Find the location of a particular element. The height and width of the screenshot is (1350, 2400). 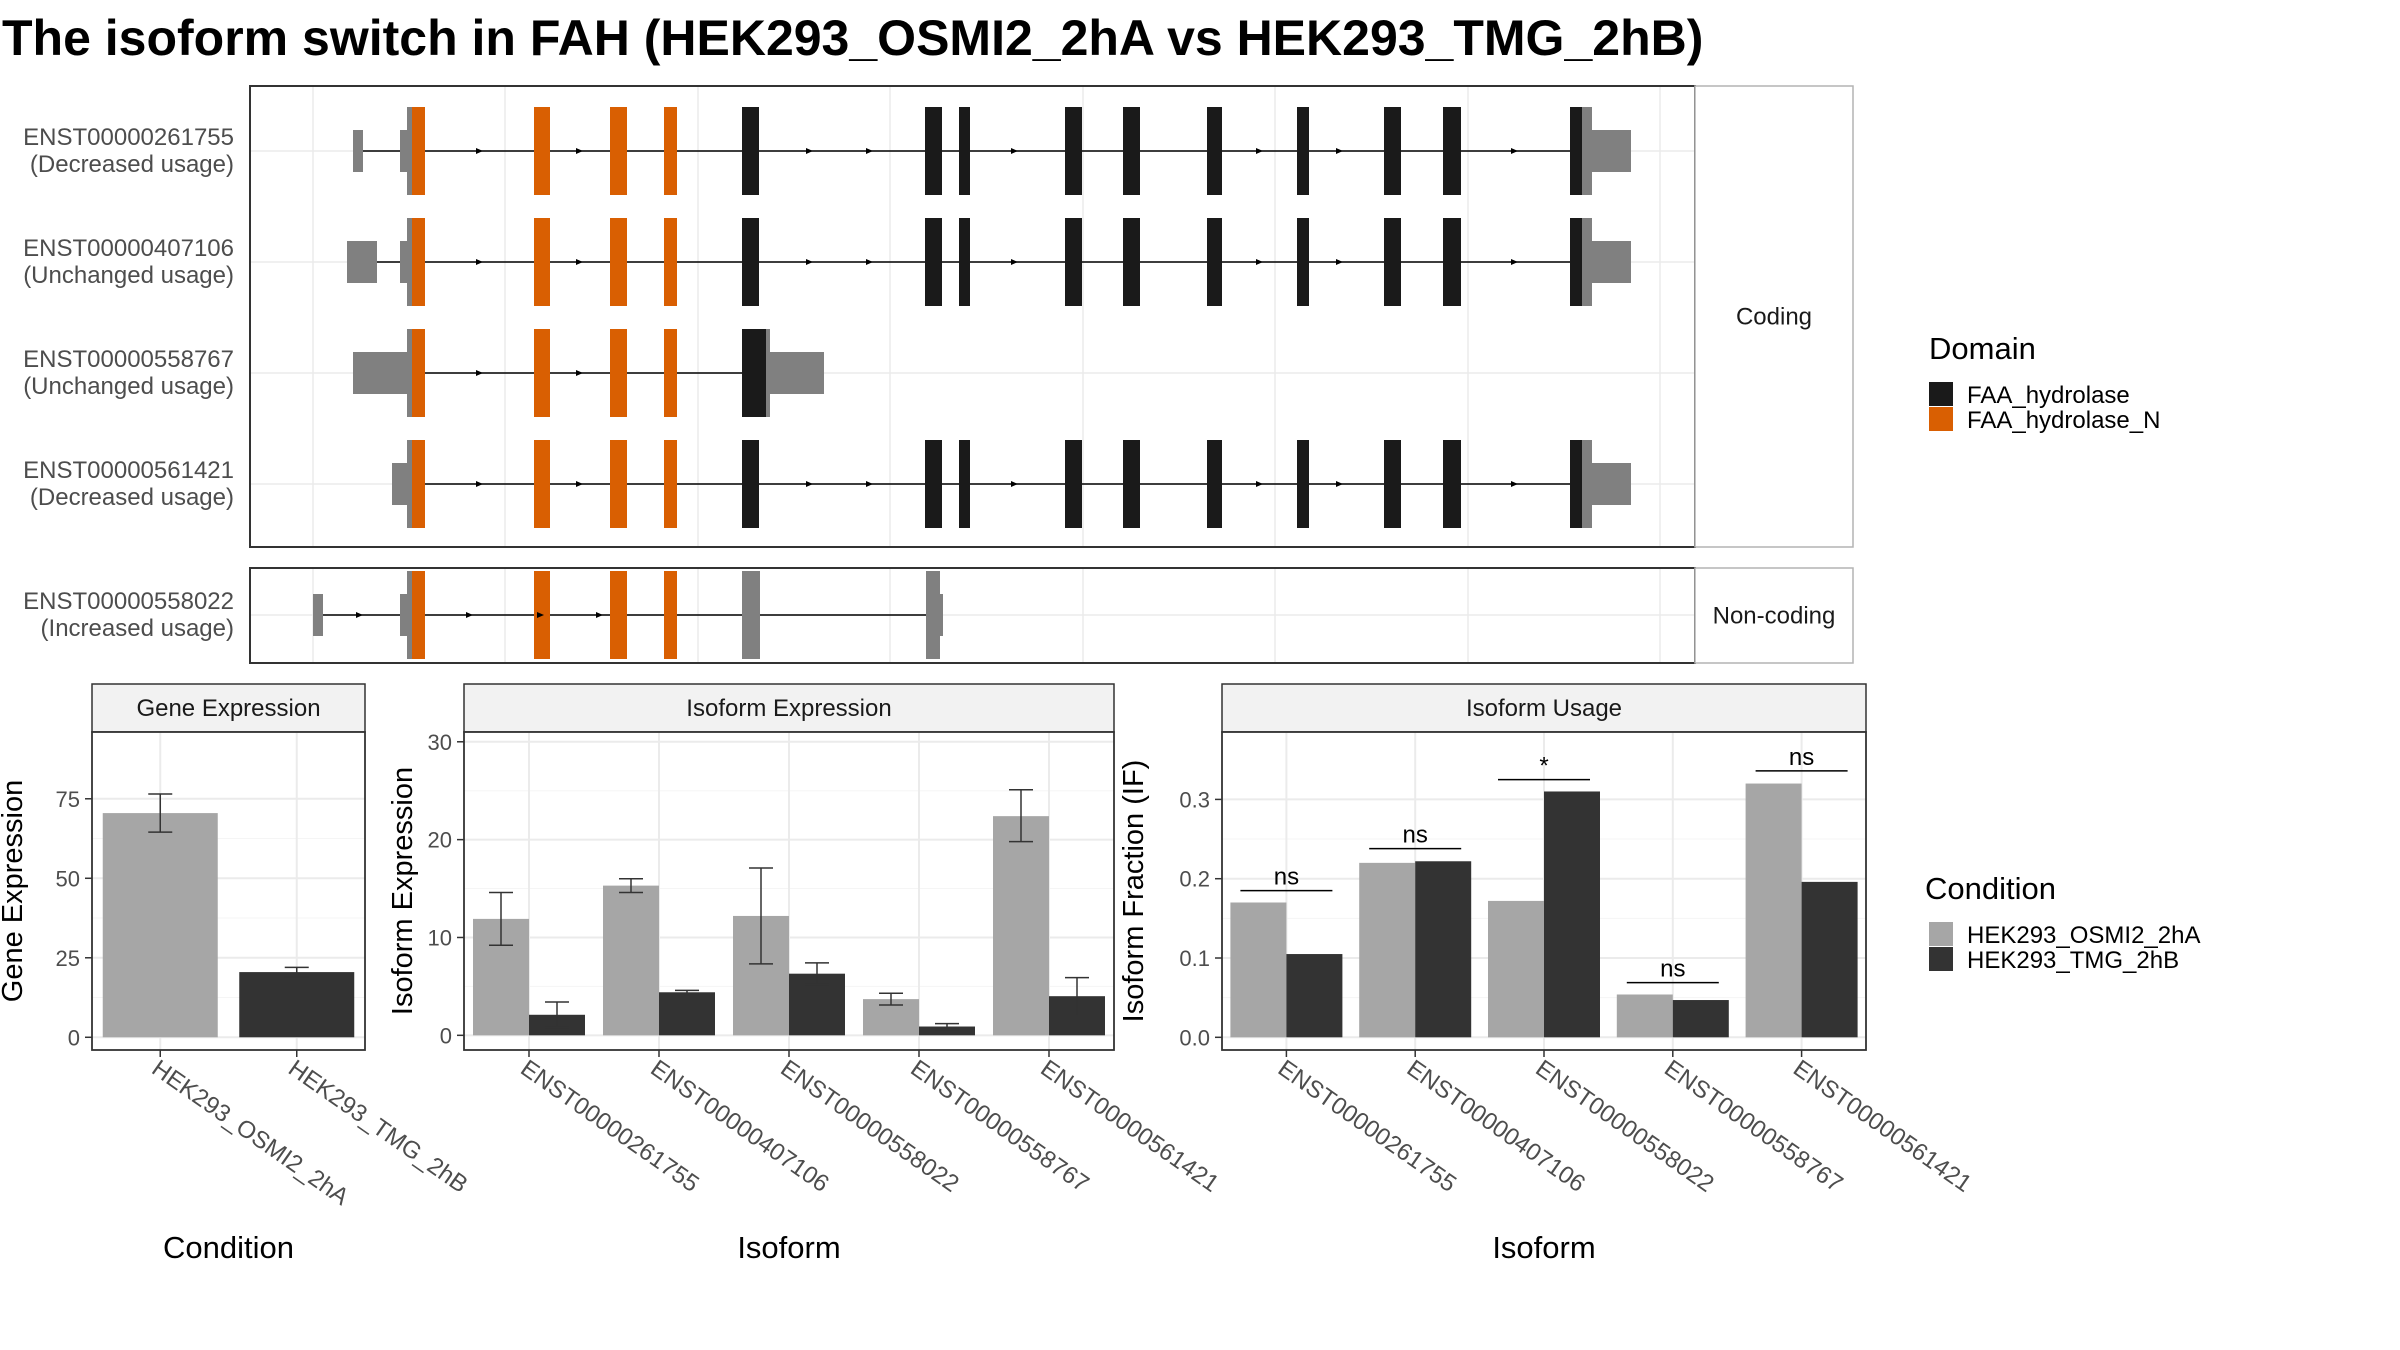

track-usage-label: (Unchanged usage) is located at coordinates (128, 386).